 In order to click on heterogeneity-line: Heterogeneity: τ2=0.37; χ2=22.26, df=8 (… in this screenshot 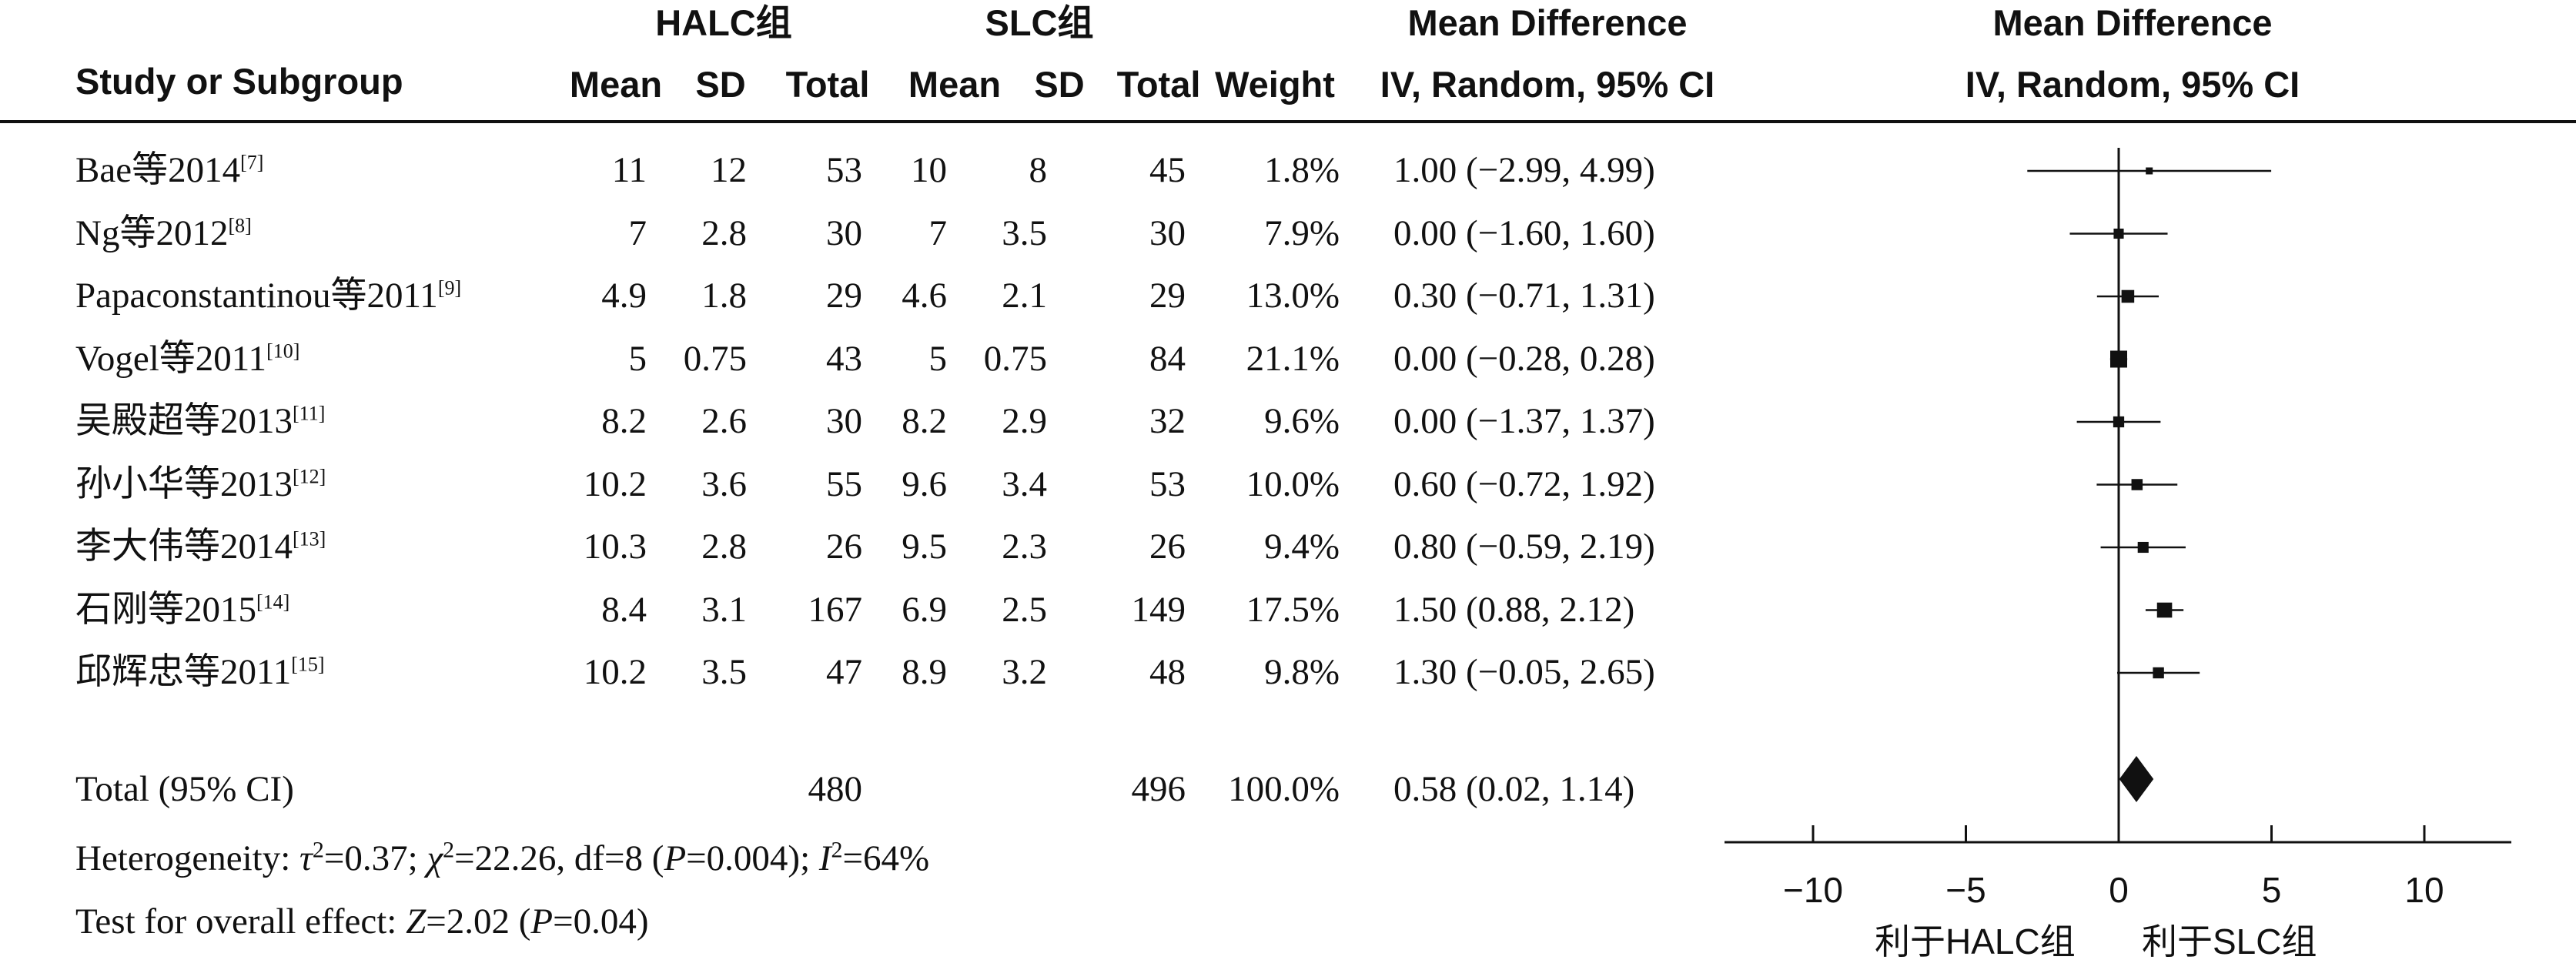, I will do `click(503, 858)`.